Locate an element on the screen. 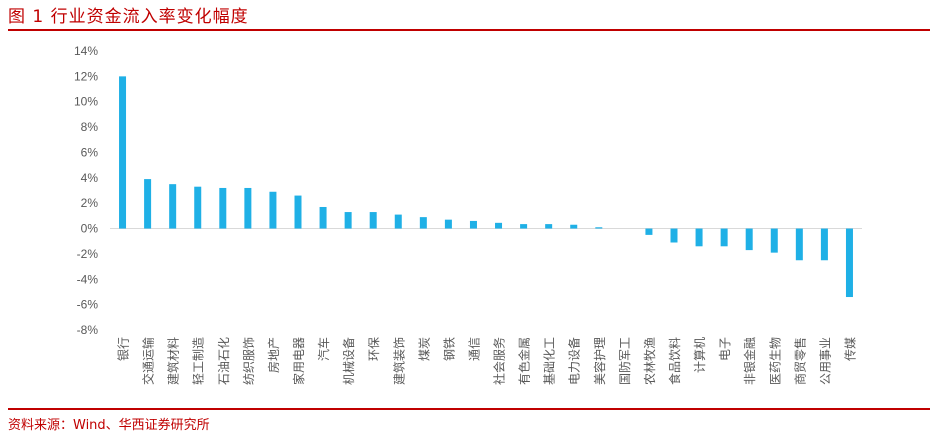  y-tick-label: -4% is located at coordinates (88, 279).